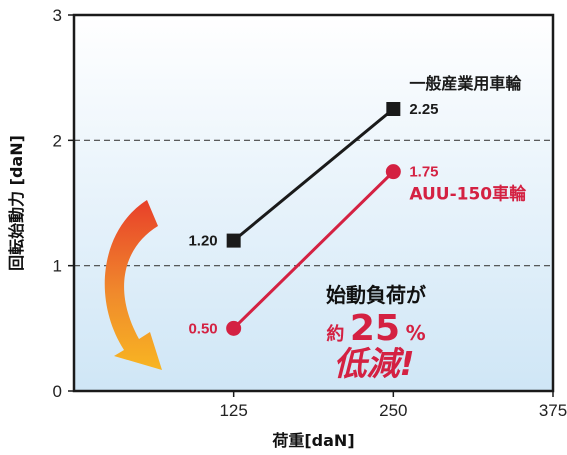 The width and height of the screenshot is (567, 455). I want to click on callout-value: 25, so click(375, 328).